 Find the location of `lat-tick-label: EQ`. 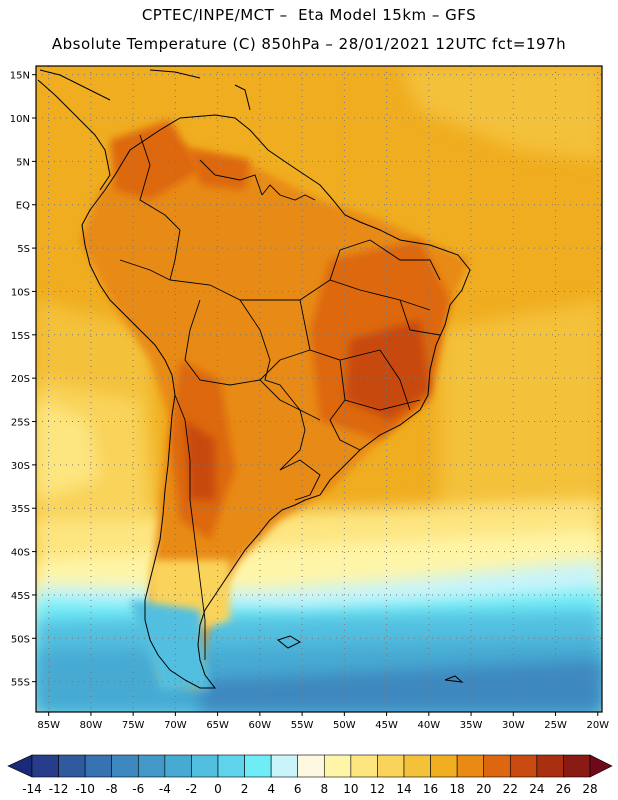

lat-tick-label: EQ is located at coordinates (23, 206).